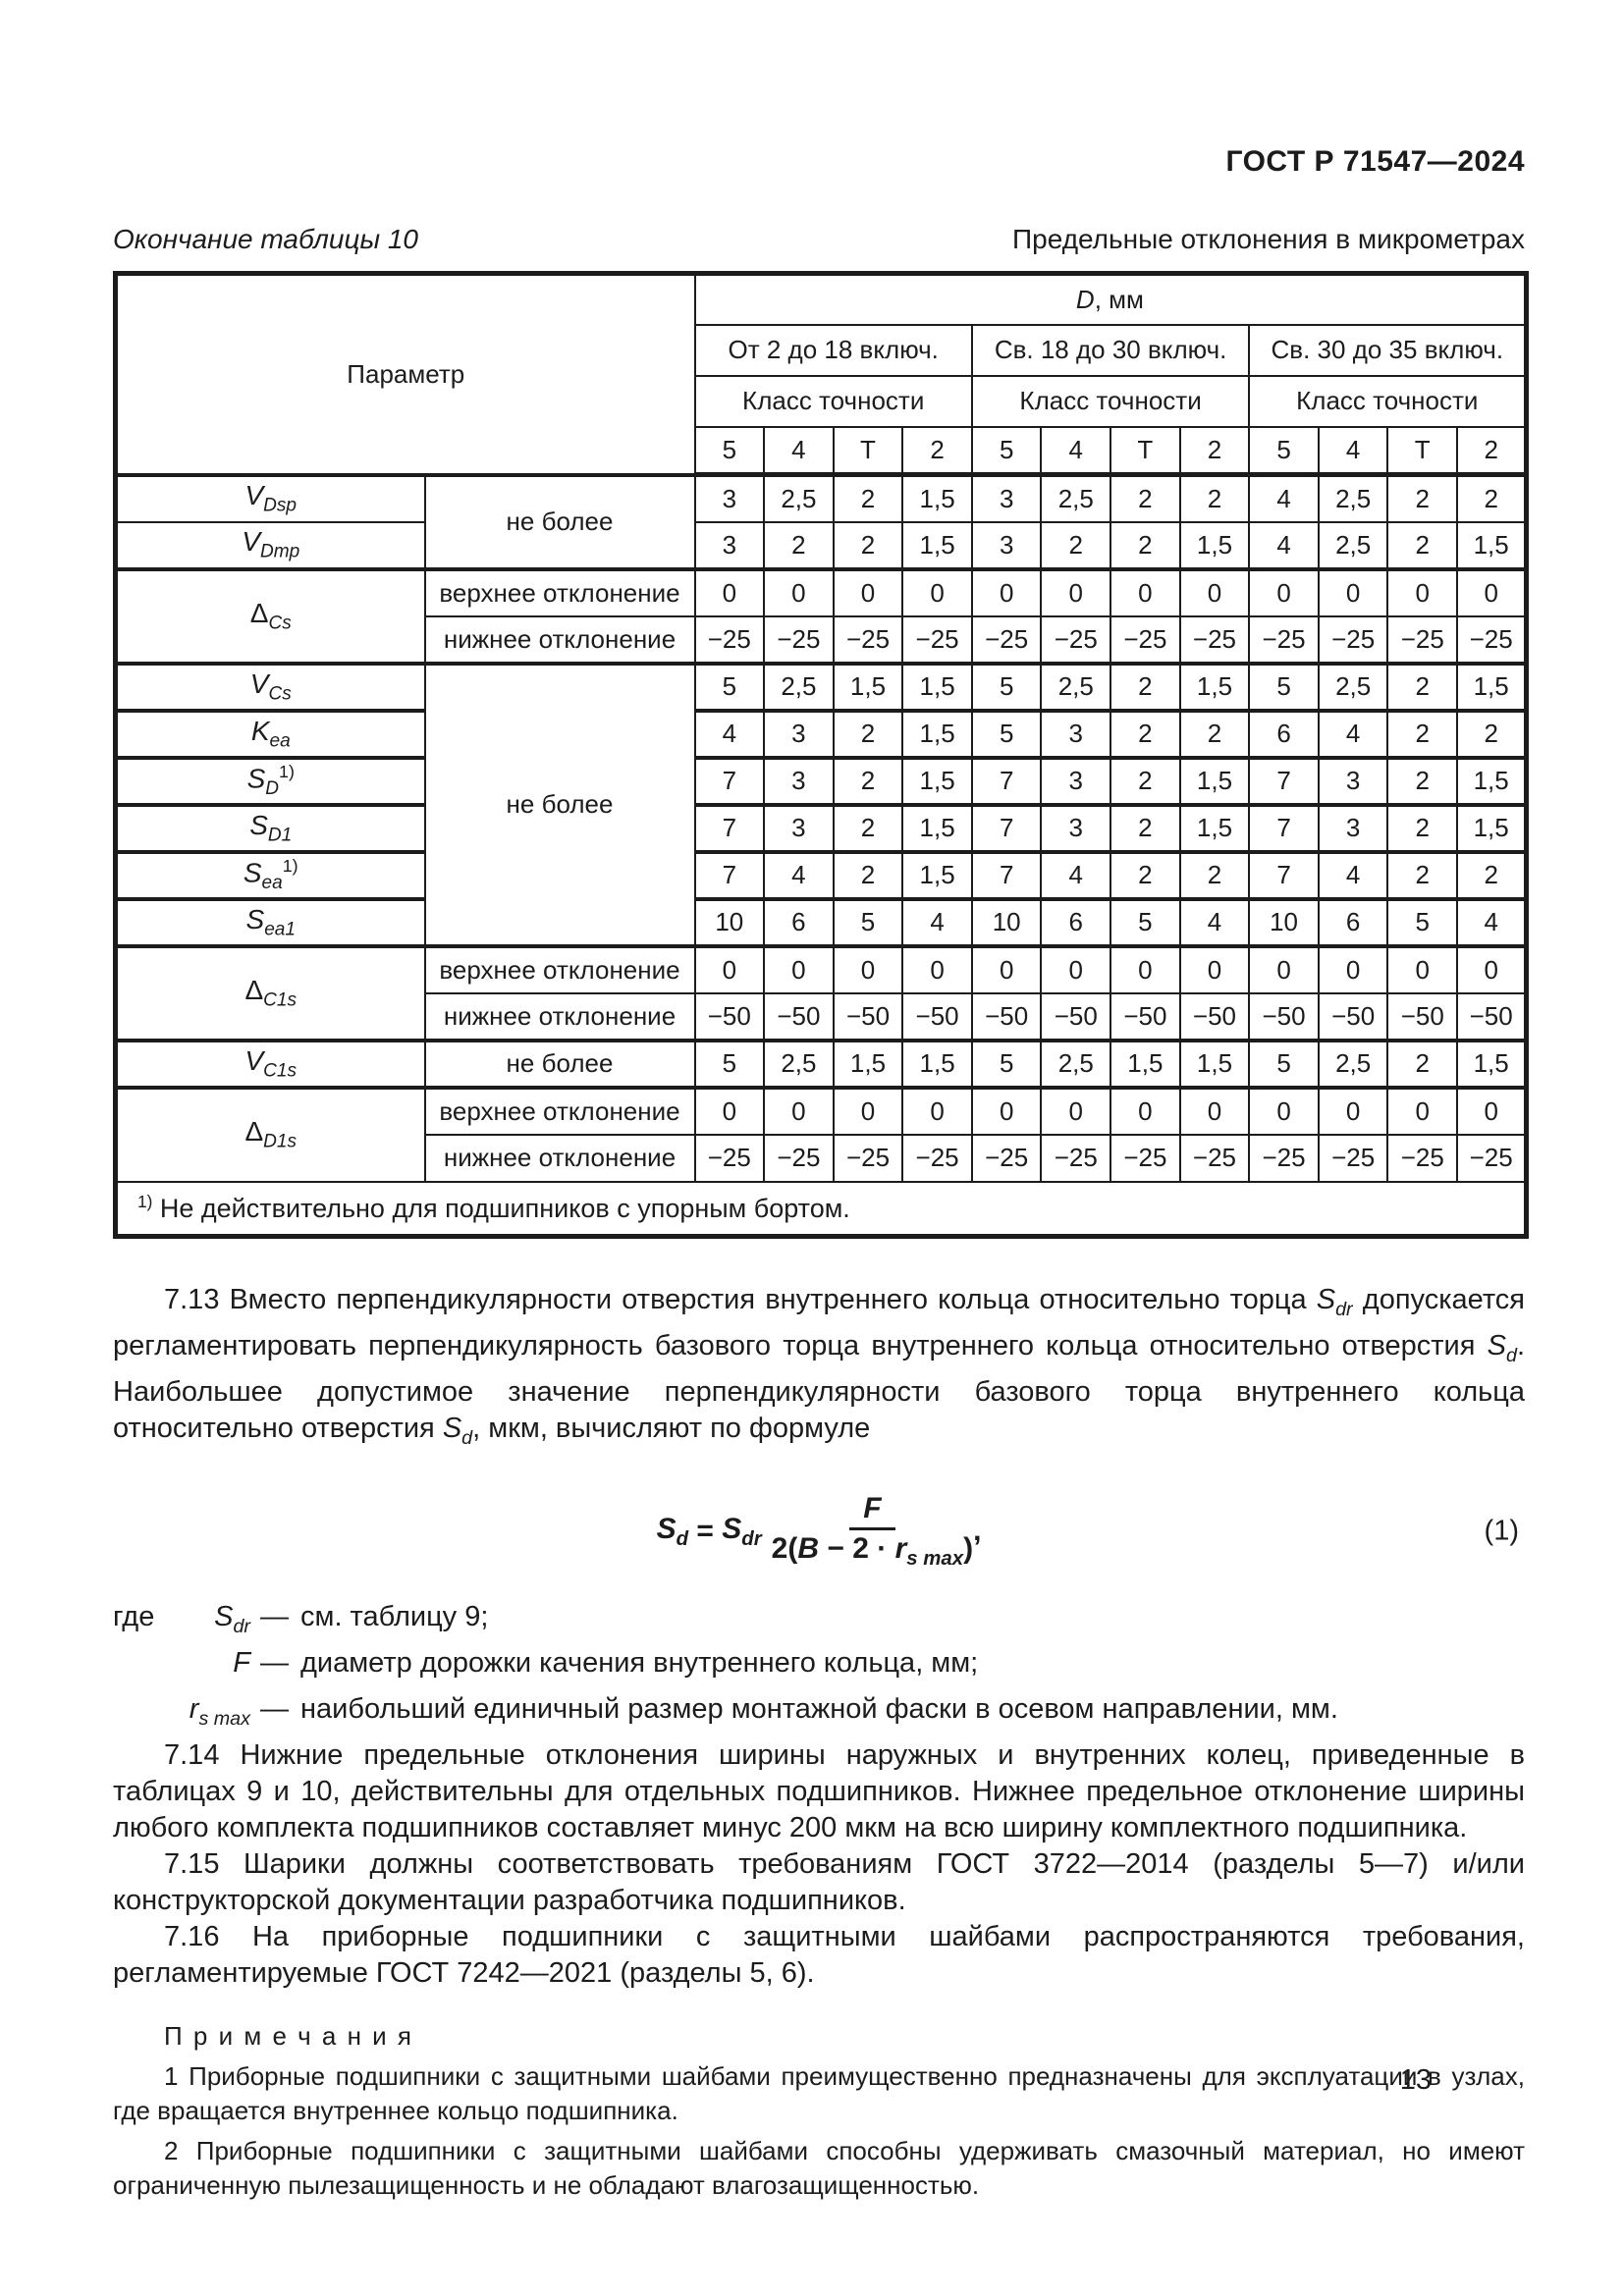 This screenshot has height=2296, width=1624. Describe the element at coordinates (1110, 401) in the screenshot. I see `accuracy-class-header-2: Класс точности` at that location.